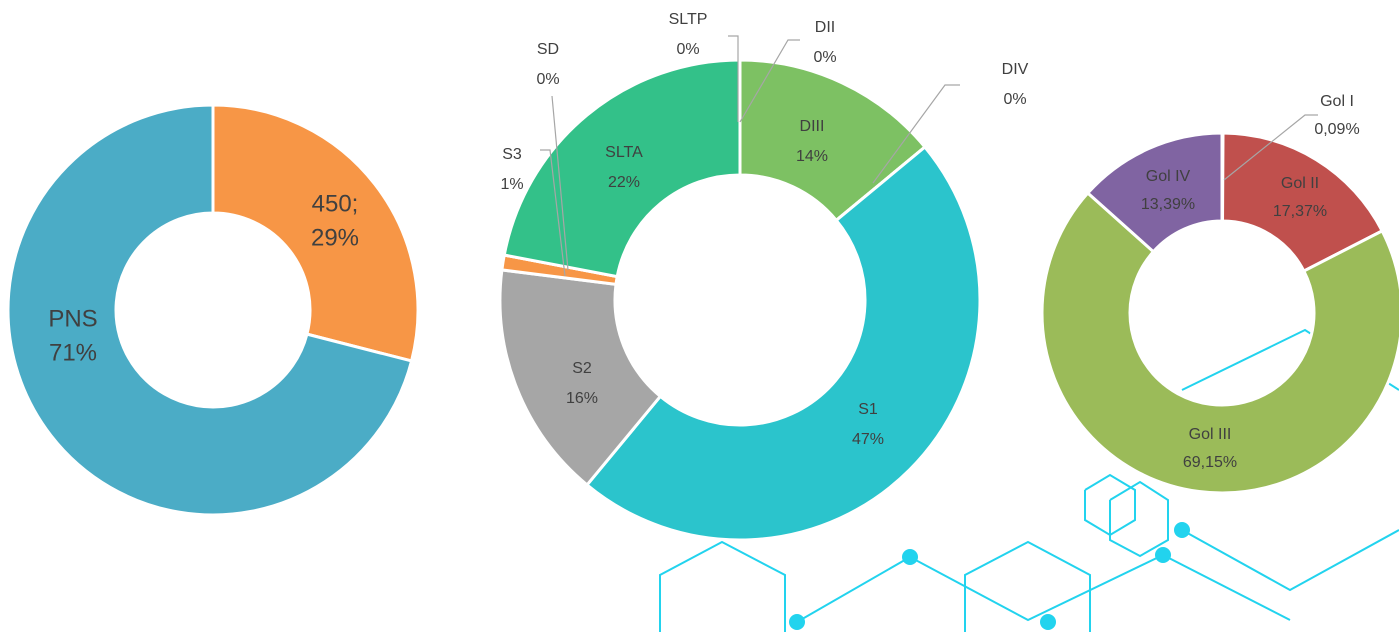 The height and width of the screenshot is (632, 1399). Describe the element at coordinates (548, 49) in the screenshot. I see `slice-category: SD` at that location.